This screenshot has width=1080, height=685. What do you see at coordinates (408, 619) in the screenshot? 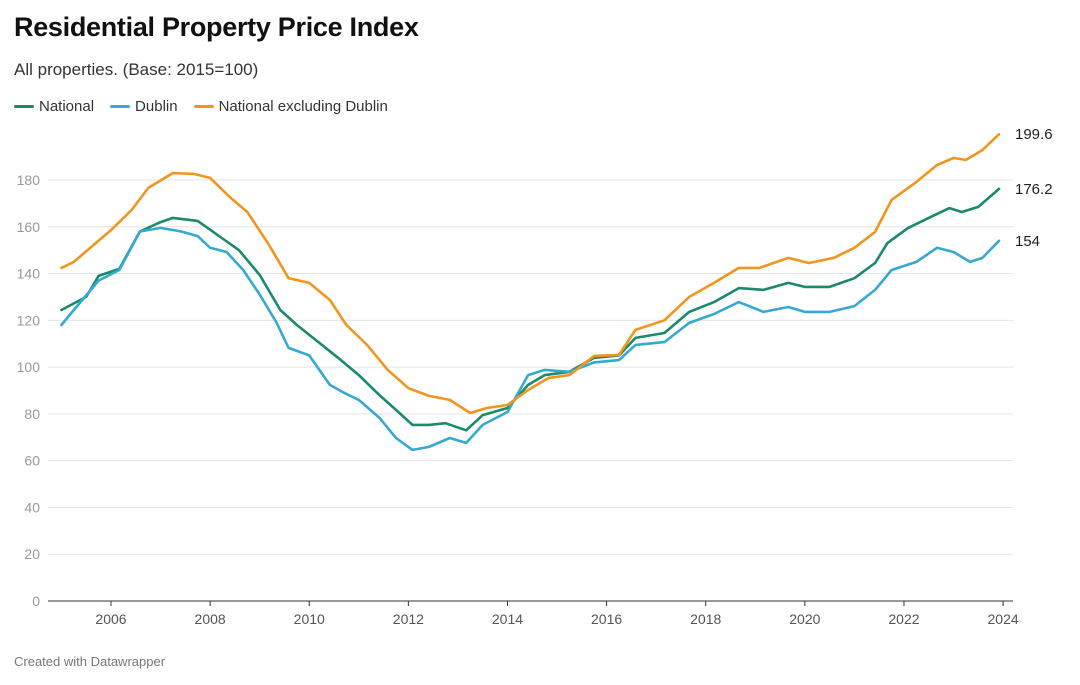
I see `x-tick-label: 2012` at bounding box center [408, 619].